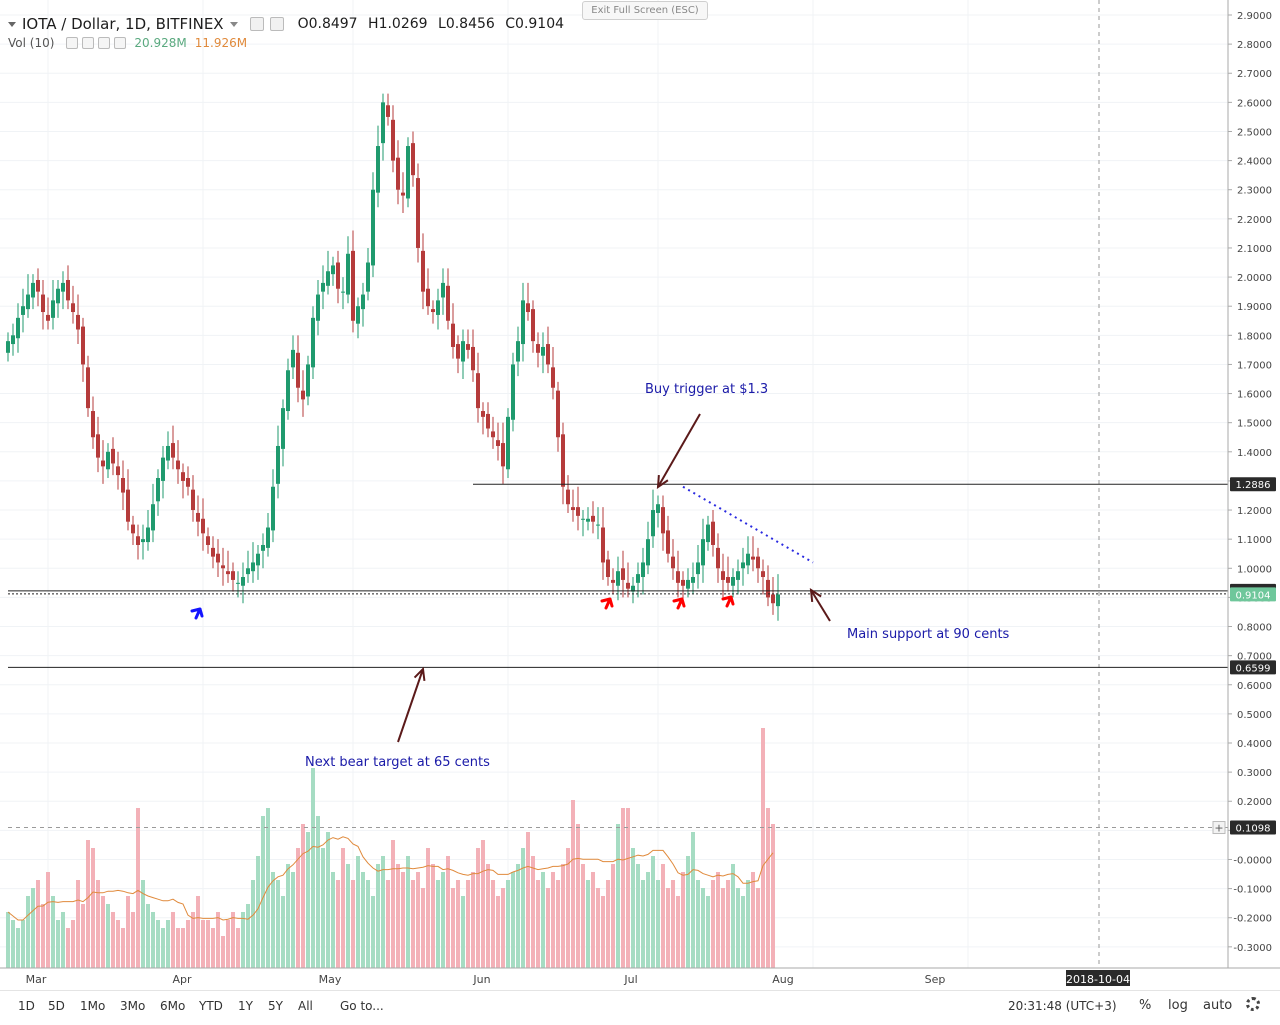  Describe the element at coordinates (233, 24) in the screenshot. I see `symbol-dropdown-icon` at that location.